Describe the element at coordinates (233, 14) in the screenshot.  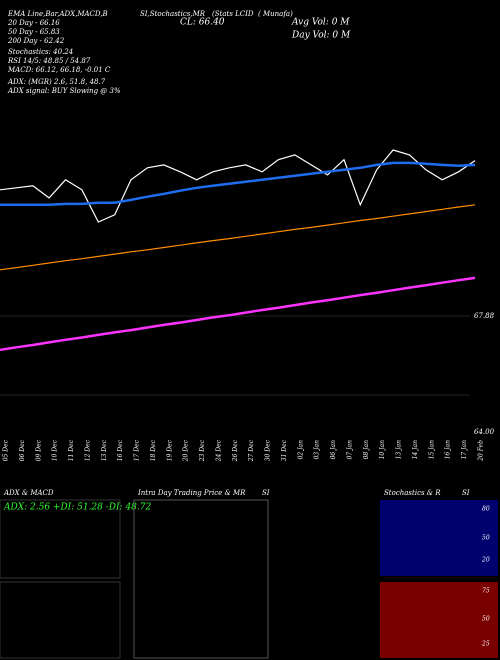
I see `source: (Stats LCID` at that location.